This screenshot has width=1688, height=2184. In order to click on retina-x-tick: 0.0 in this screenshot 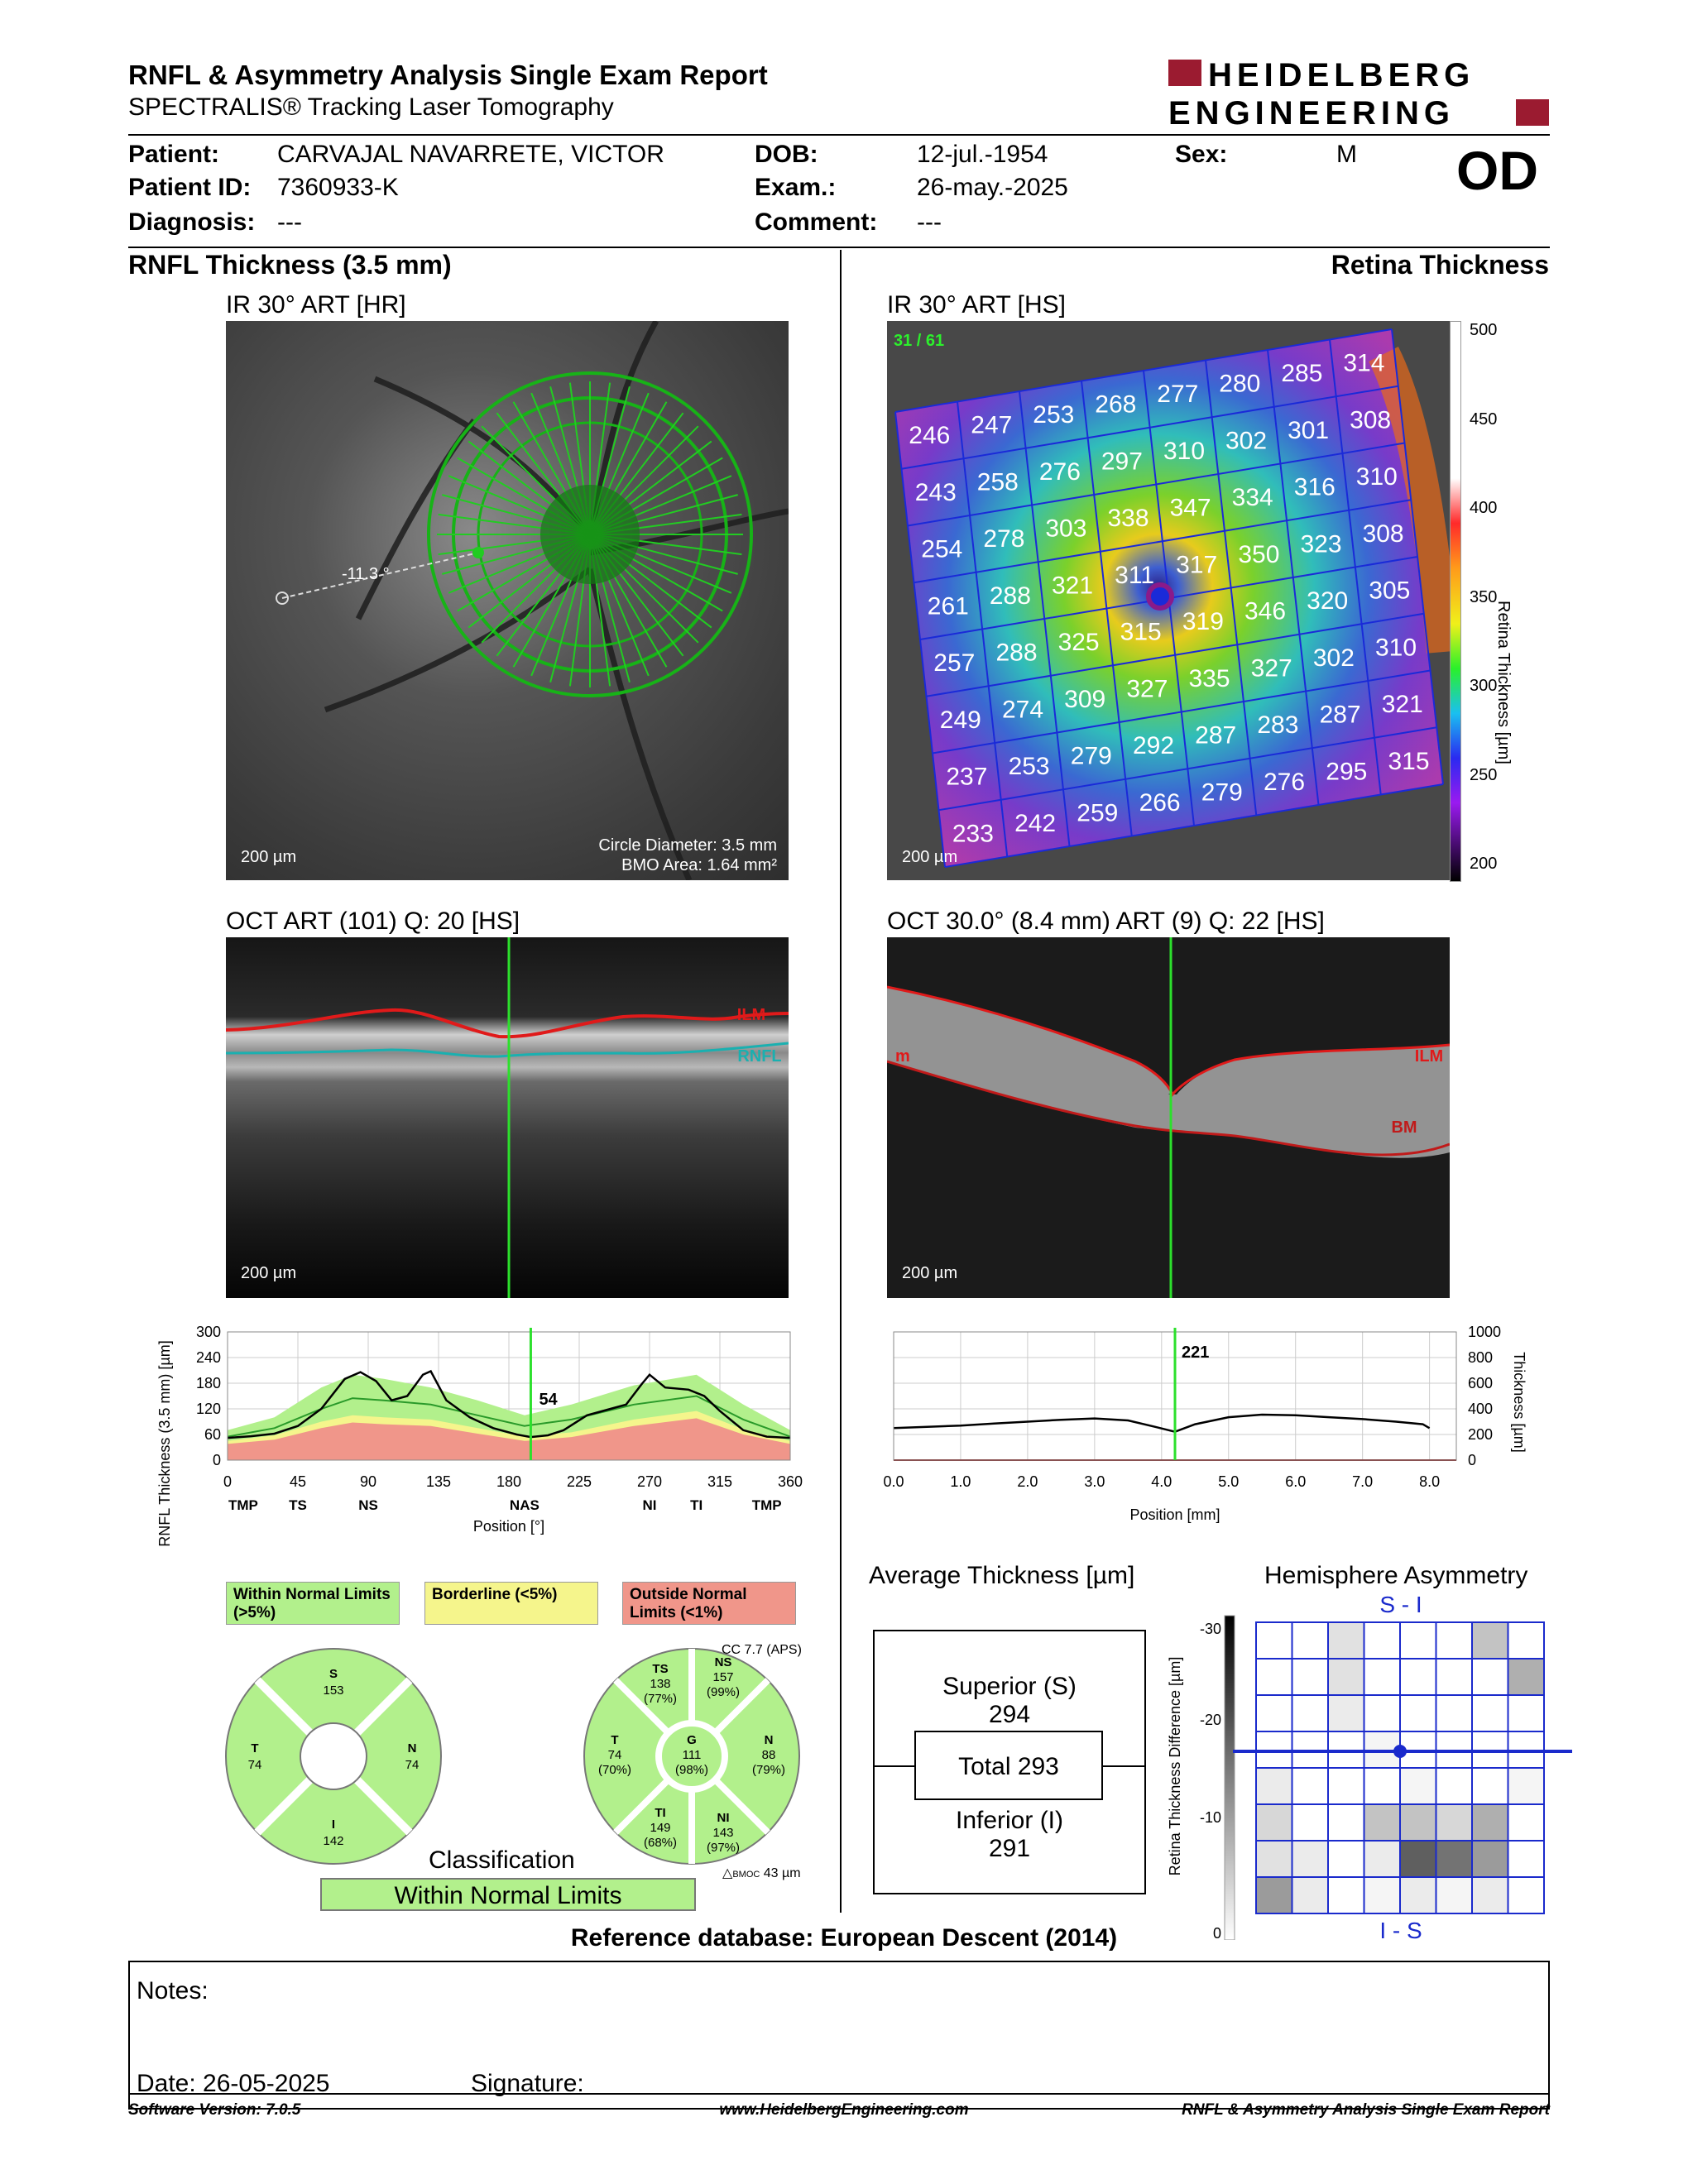, I will do `click(893, 1481)`.